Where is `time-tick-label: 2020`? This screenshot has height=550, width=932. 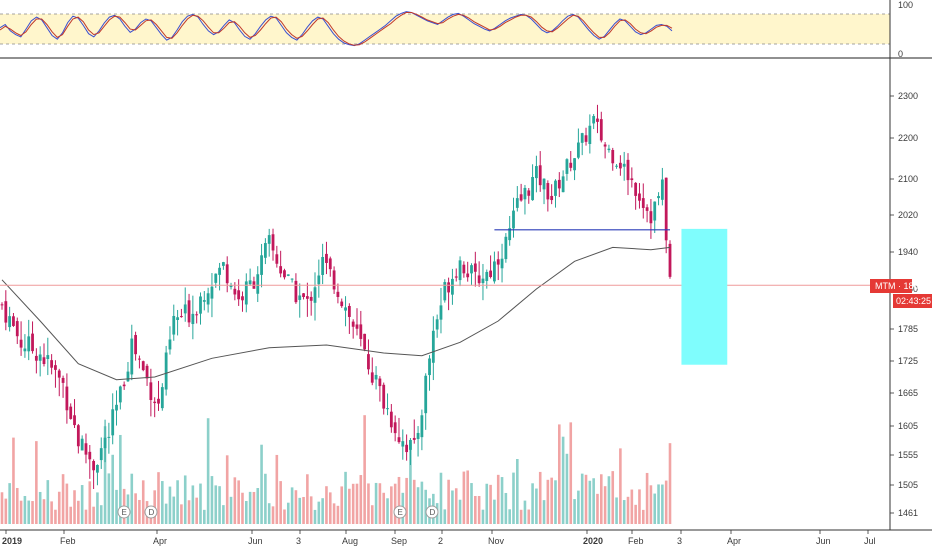
time-tick-label: 2020 is located at coordinates (593, 541).